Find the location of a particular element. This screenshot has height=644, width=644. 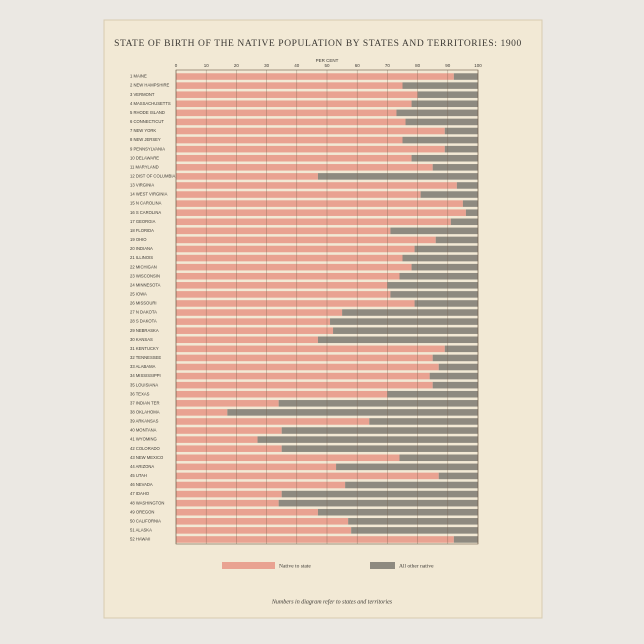

y-tick-label: 42 COLORADO is located at coordinates (145, 448).